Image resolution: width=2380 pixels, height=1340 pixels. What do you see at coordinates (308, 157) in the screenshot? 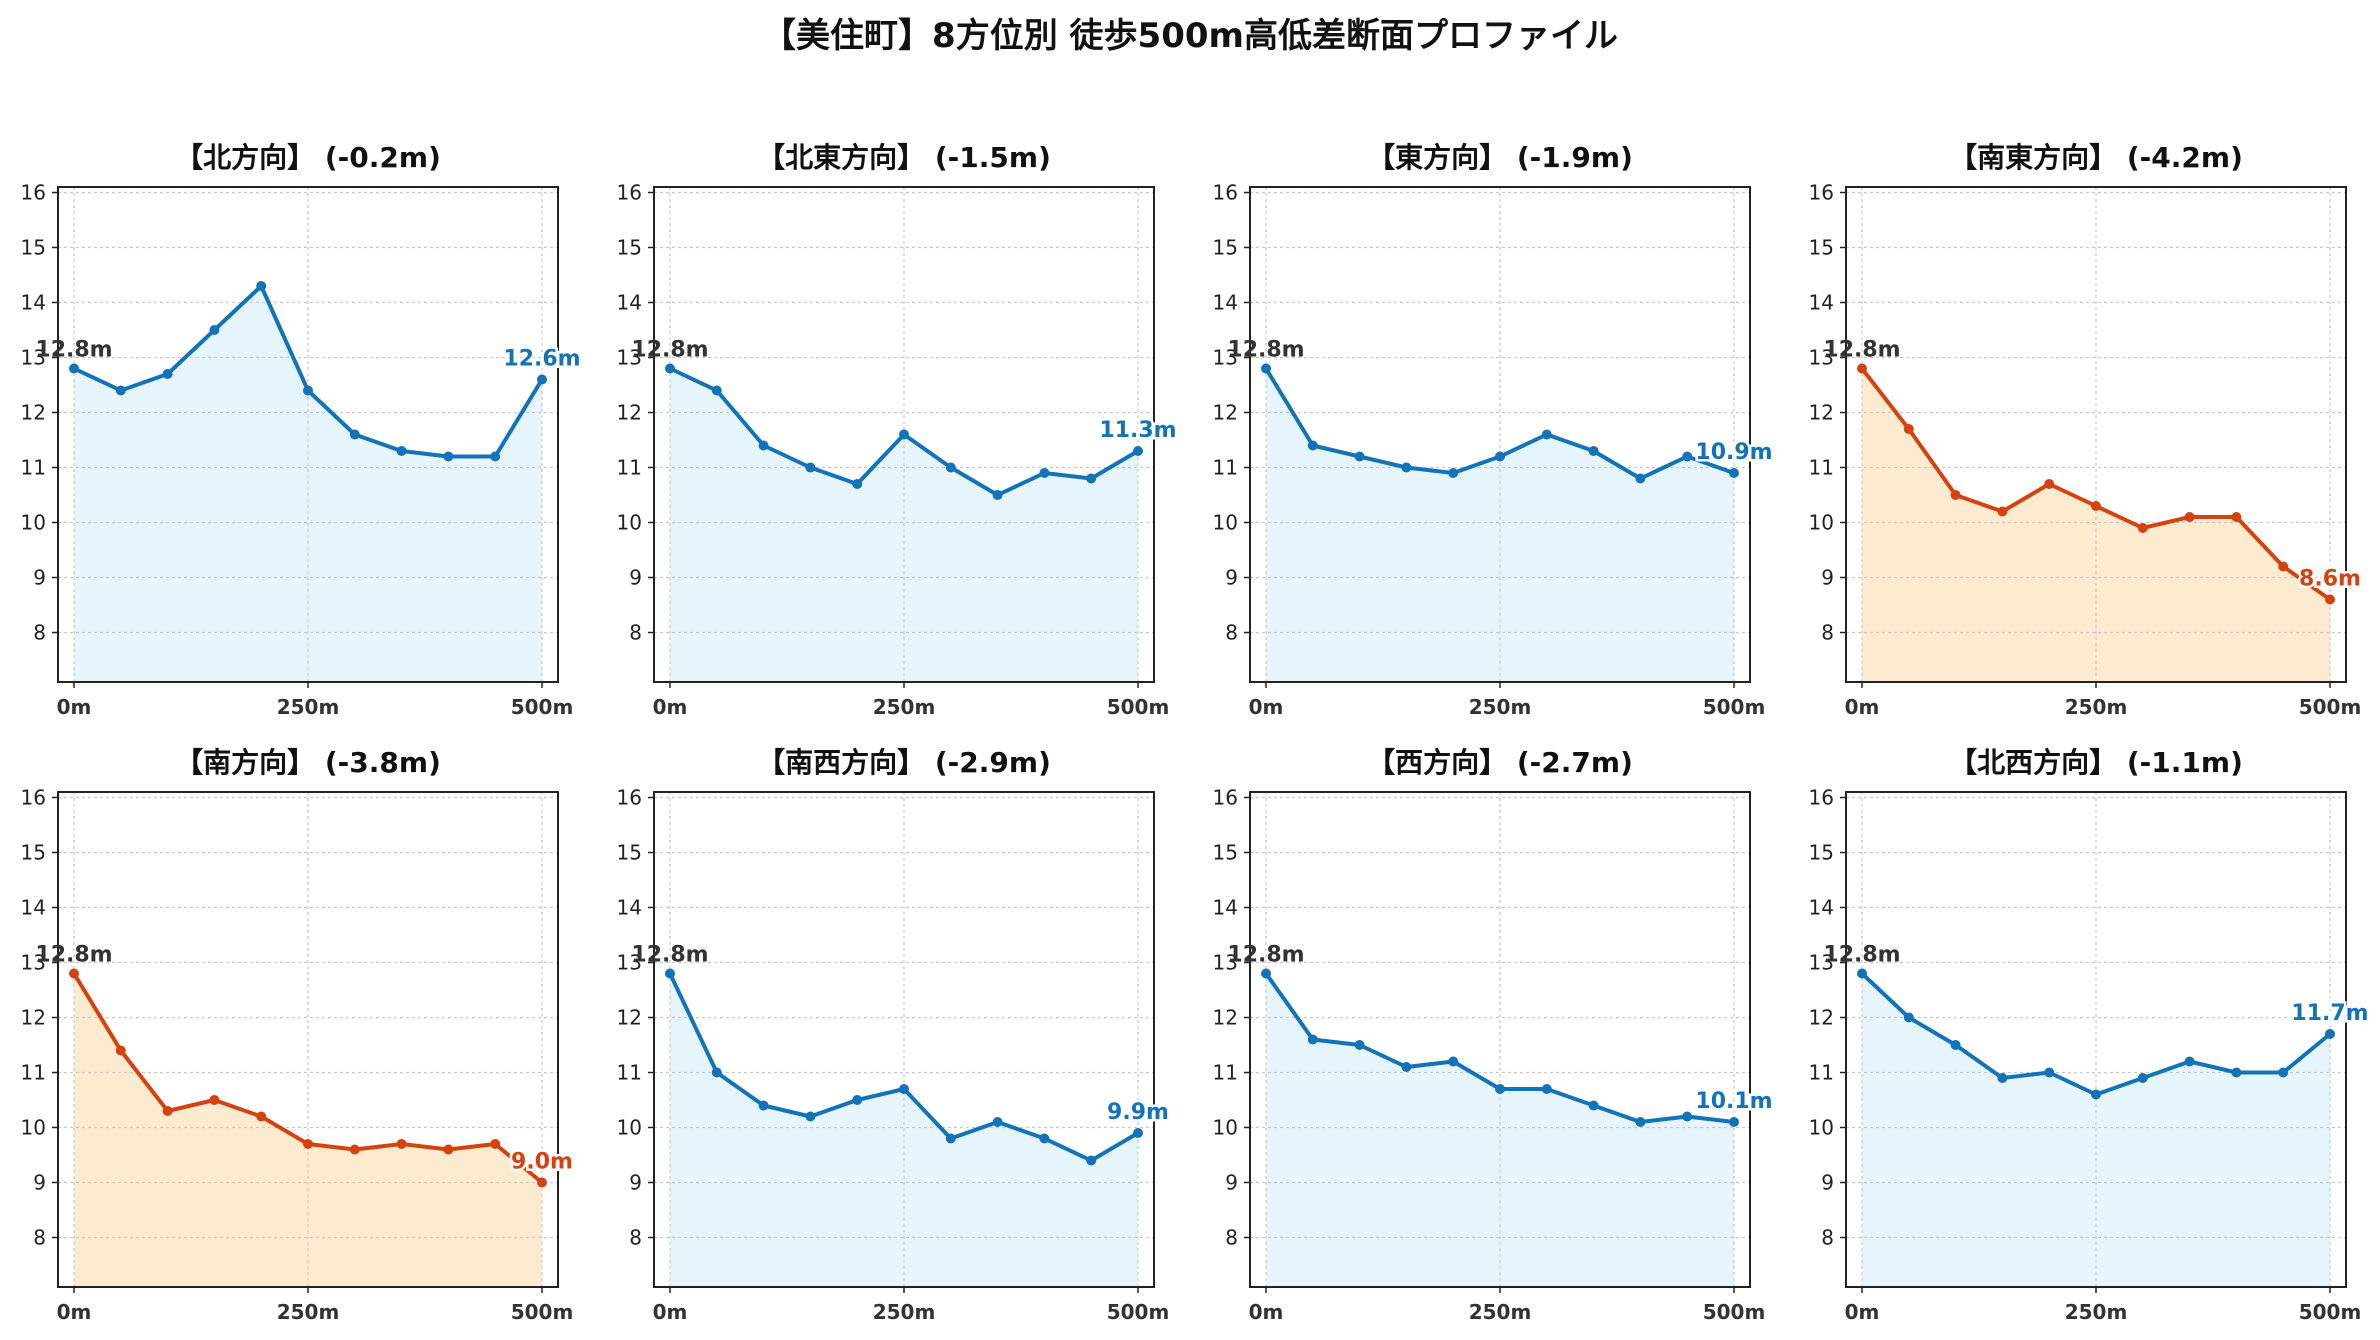
I see `panel-title: 【北方向】 (-0.2m)` at bounding box center [308, 157].